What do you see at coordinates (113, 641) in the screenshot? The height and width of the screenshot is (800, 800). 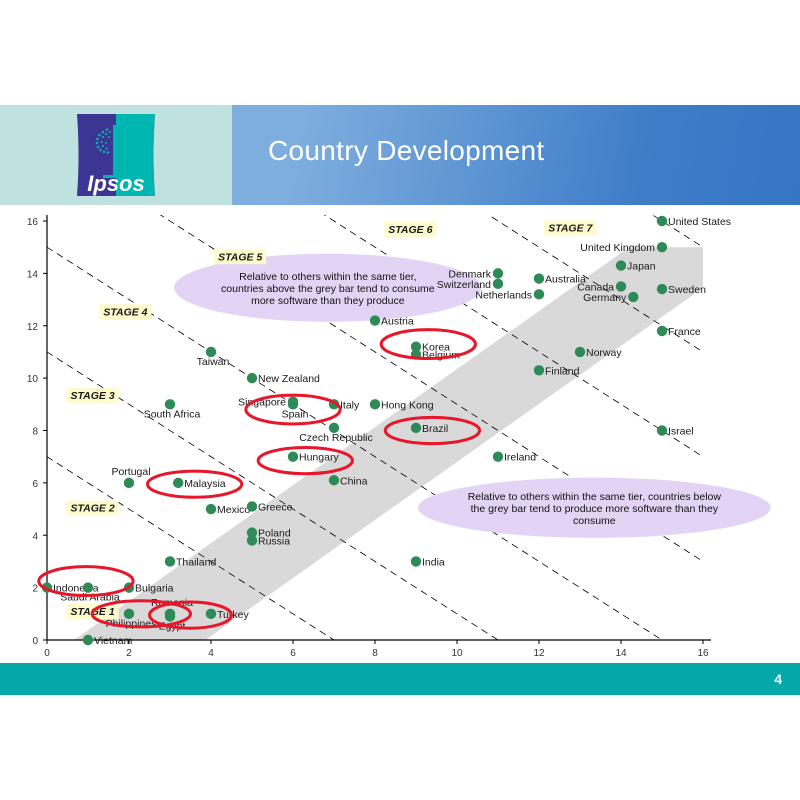 I see `data-point-label: Vietnam` at bounding box center [113, 641].